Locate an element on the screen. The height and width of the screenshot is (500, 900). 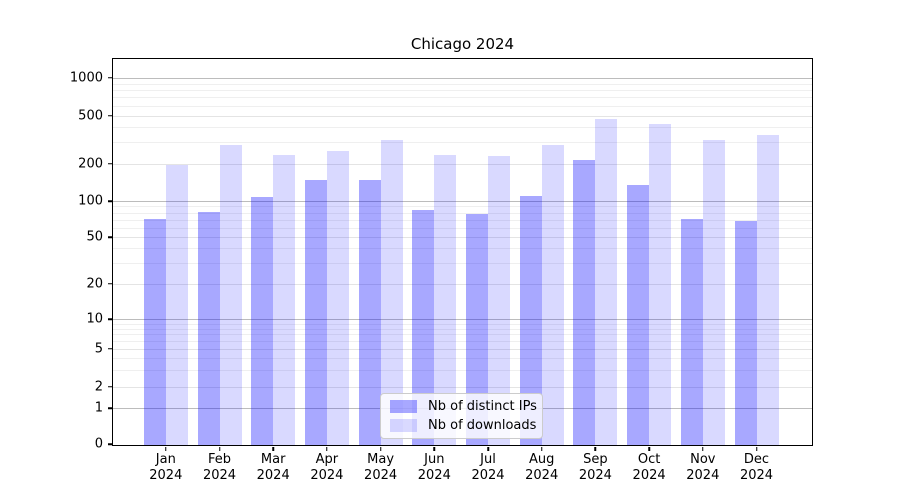
x-tick-mark-oct is located at coordinates (649, 448).